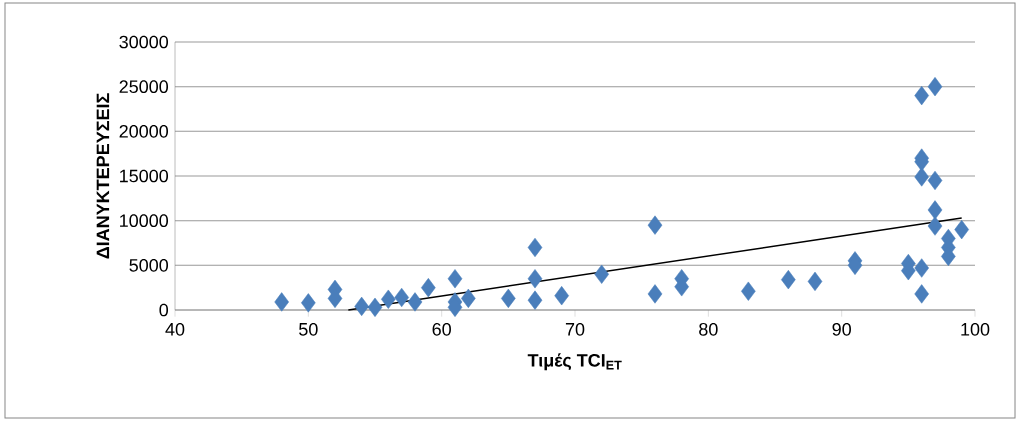  What do you see at coordinates (144, 87) in the screenshot?
I see `y-tick-label: 25000` at bounding box center [144, 87].